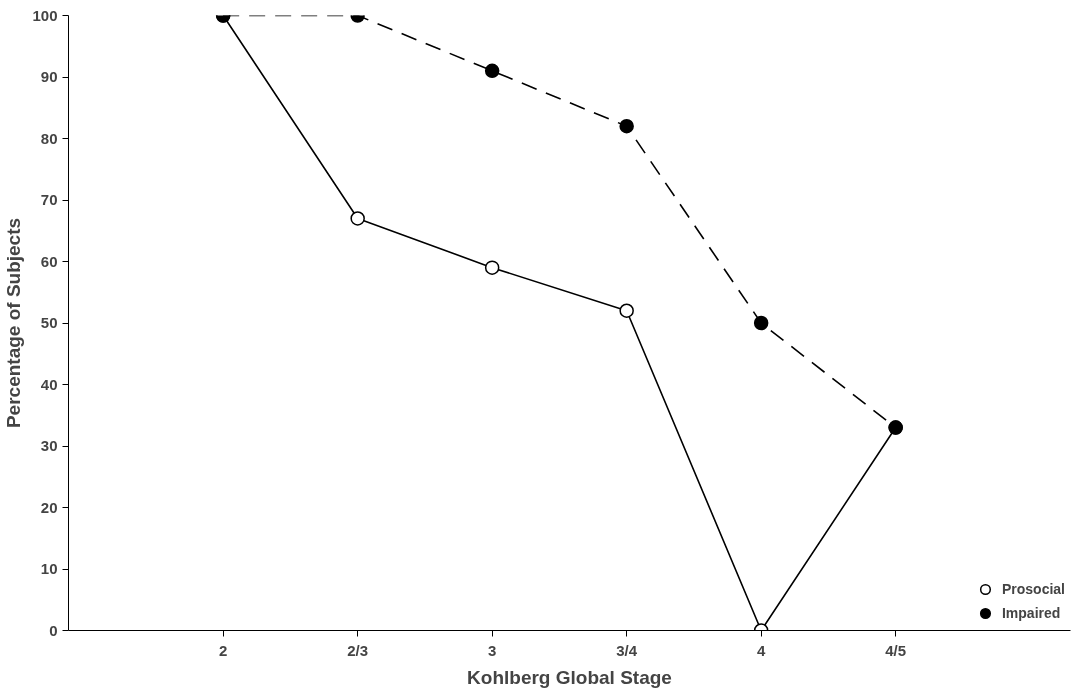 This screenshot has height=700, width=1082. Describe the element at coordinates (49, 445) in the screenshot. I see `y-tick-label: 30` at that location.